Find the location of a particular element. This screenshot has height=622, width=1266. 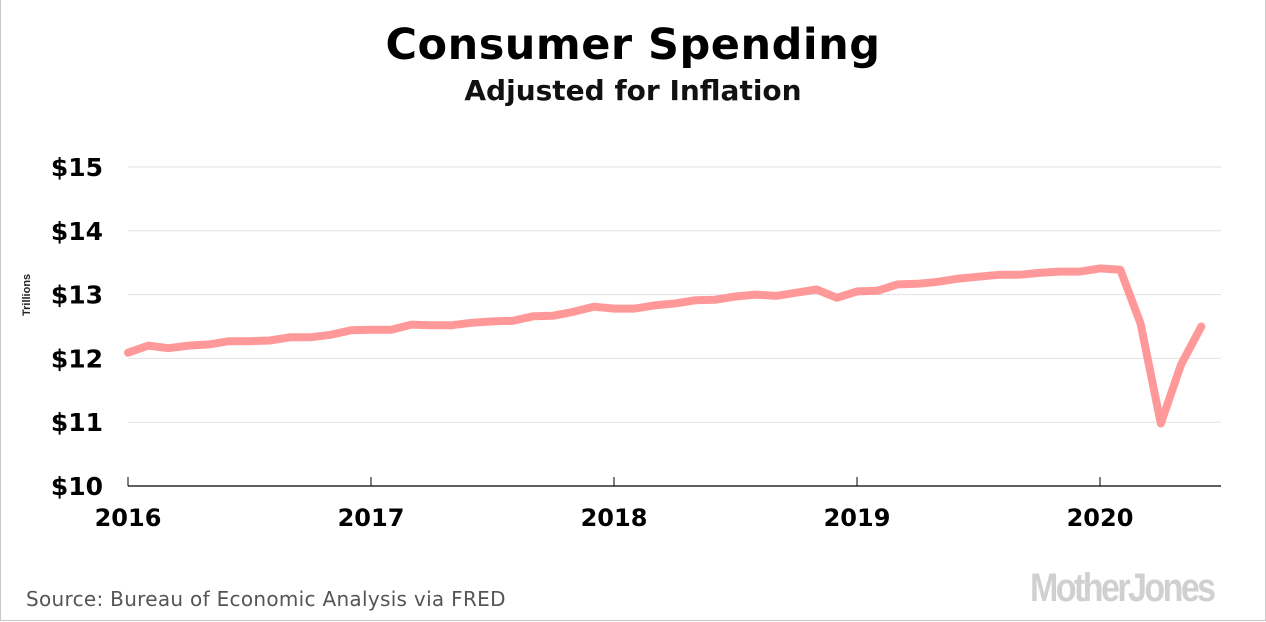

x-tick-label: 2018 is located at coordinates (614, 518).